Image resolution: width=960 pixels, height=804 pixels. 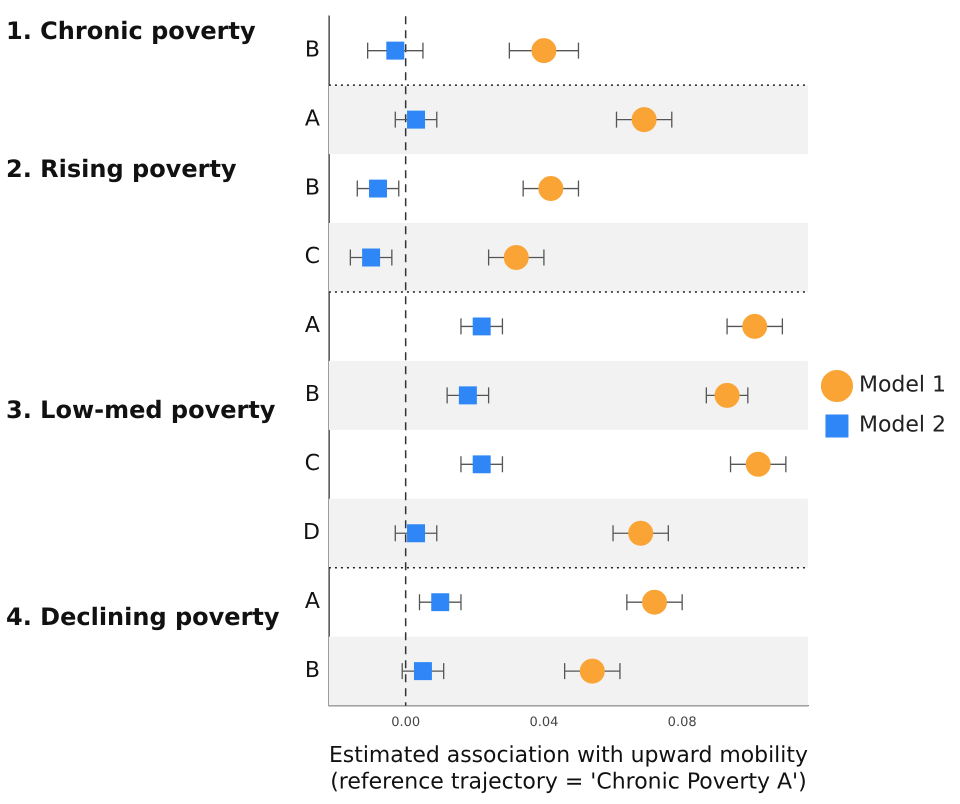 I want to click on text: 4. Declining poverty, so click(x=143, y=616).